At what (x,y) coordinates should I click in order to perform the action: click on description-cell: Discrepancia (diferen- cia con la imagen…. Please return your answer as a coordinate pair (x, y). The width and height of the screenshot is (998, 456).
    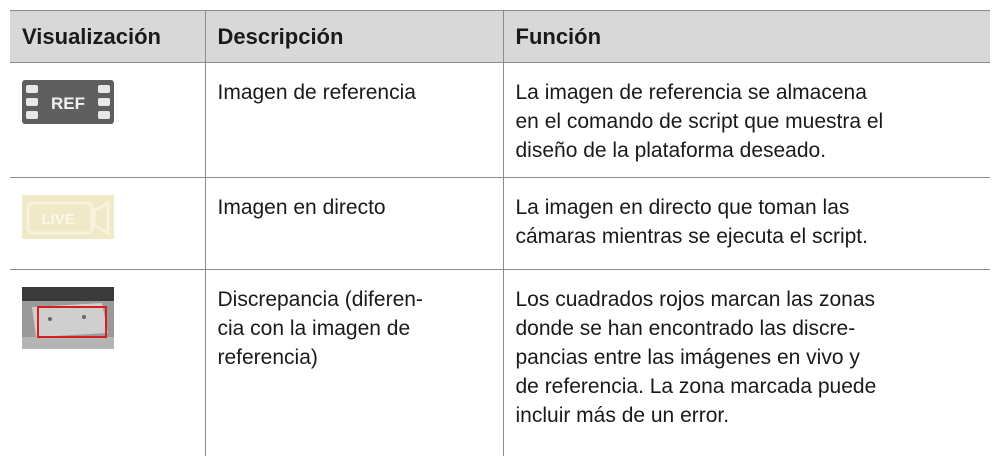
    Looking at the image, I should click on (353, 362).